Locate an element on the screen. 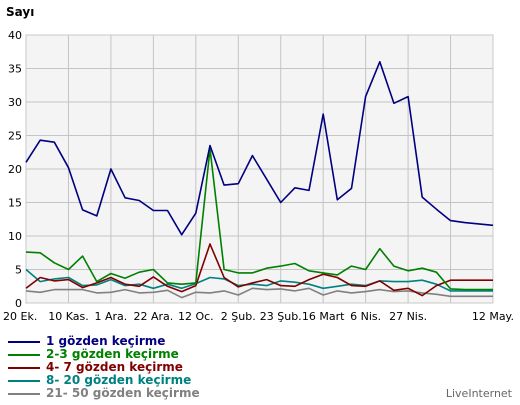 This screenshot has width=520, height=405. y-tick-label: 20 is located at coordinates (15, 169).